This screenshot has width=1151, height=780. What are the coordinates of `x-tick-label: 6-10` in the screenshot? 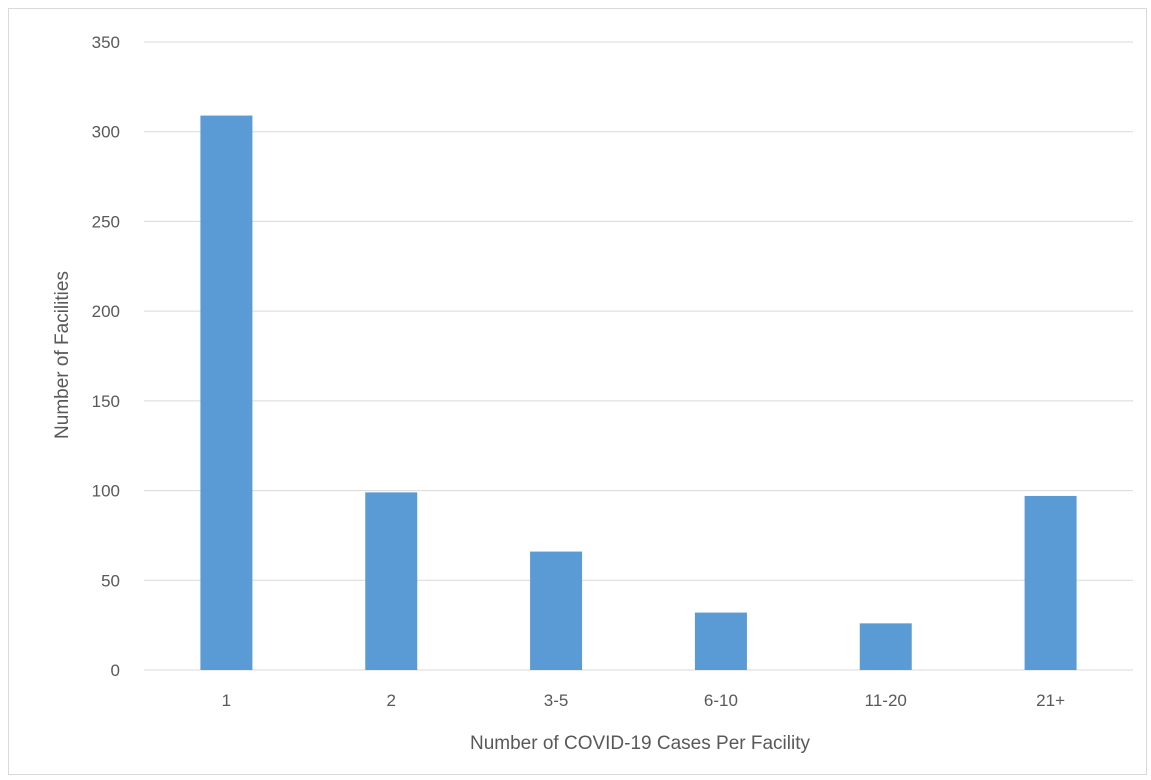 It's located at (721, 700).